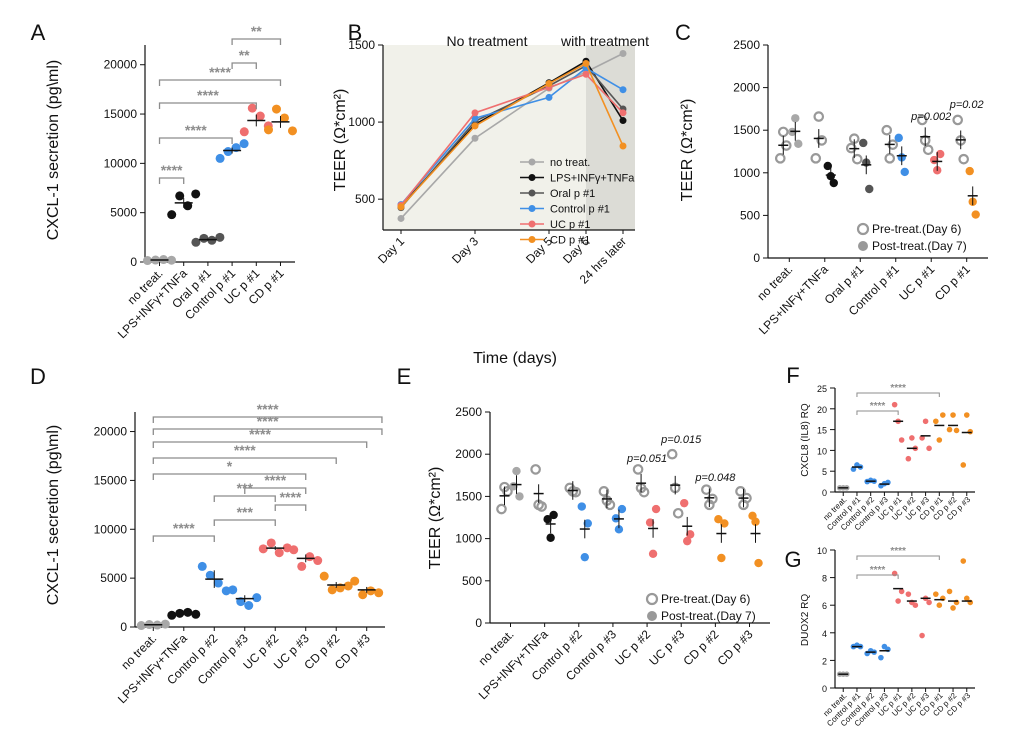 Image resolution: width=1012 pixels, height=746 pixels. Describe the element at coordinates (340, 140) in the screenshot. I see `y-axis-label: TEER (Ω*cm²)` at that location.